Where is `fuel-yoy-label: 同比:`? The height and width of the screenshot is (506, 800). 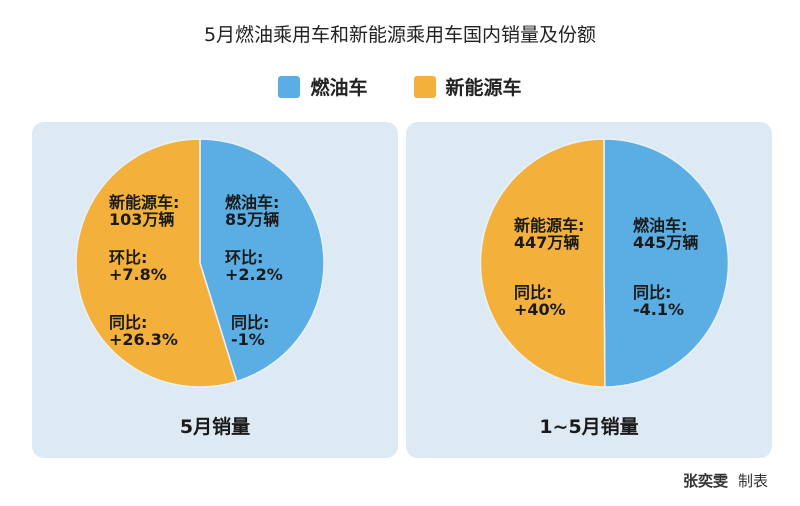
fuel-yoy-label: 同比: is located at coordinates (250, 322).